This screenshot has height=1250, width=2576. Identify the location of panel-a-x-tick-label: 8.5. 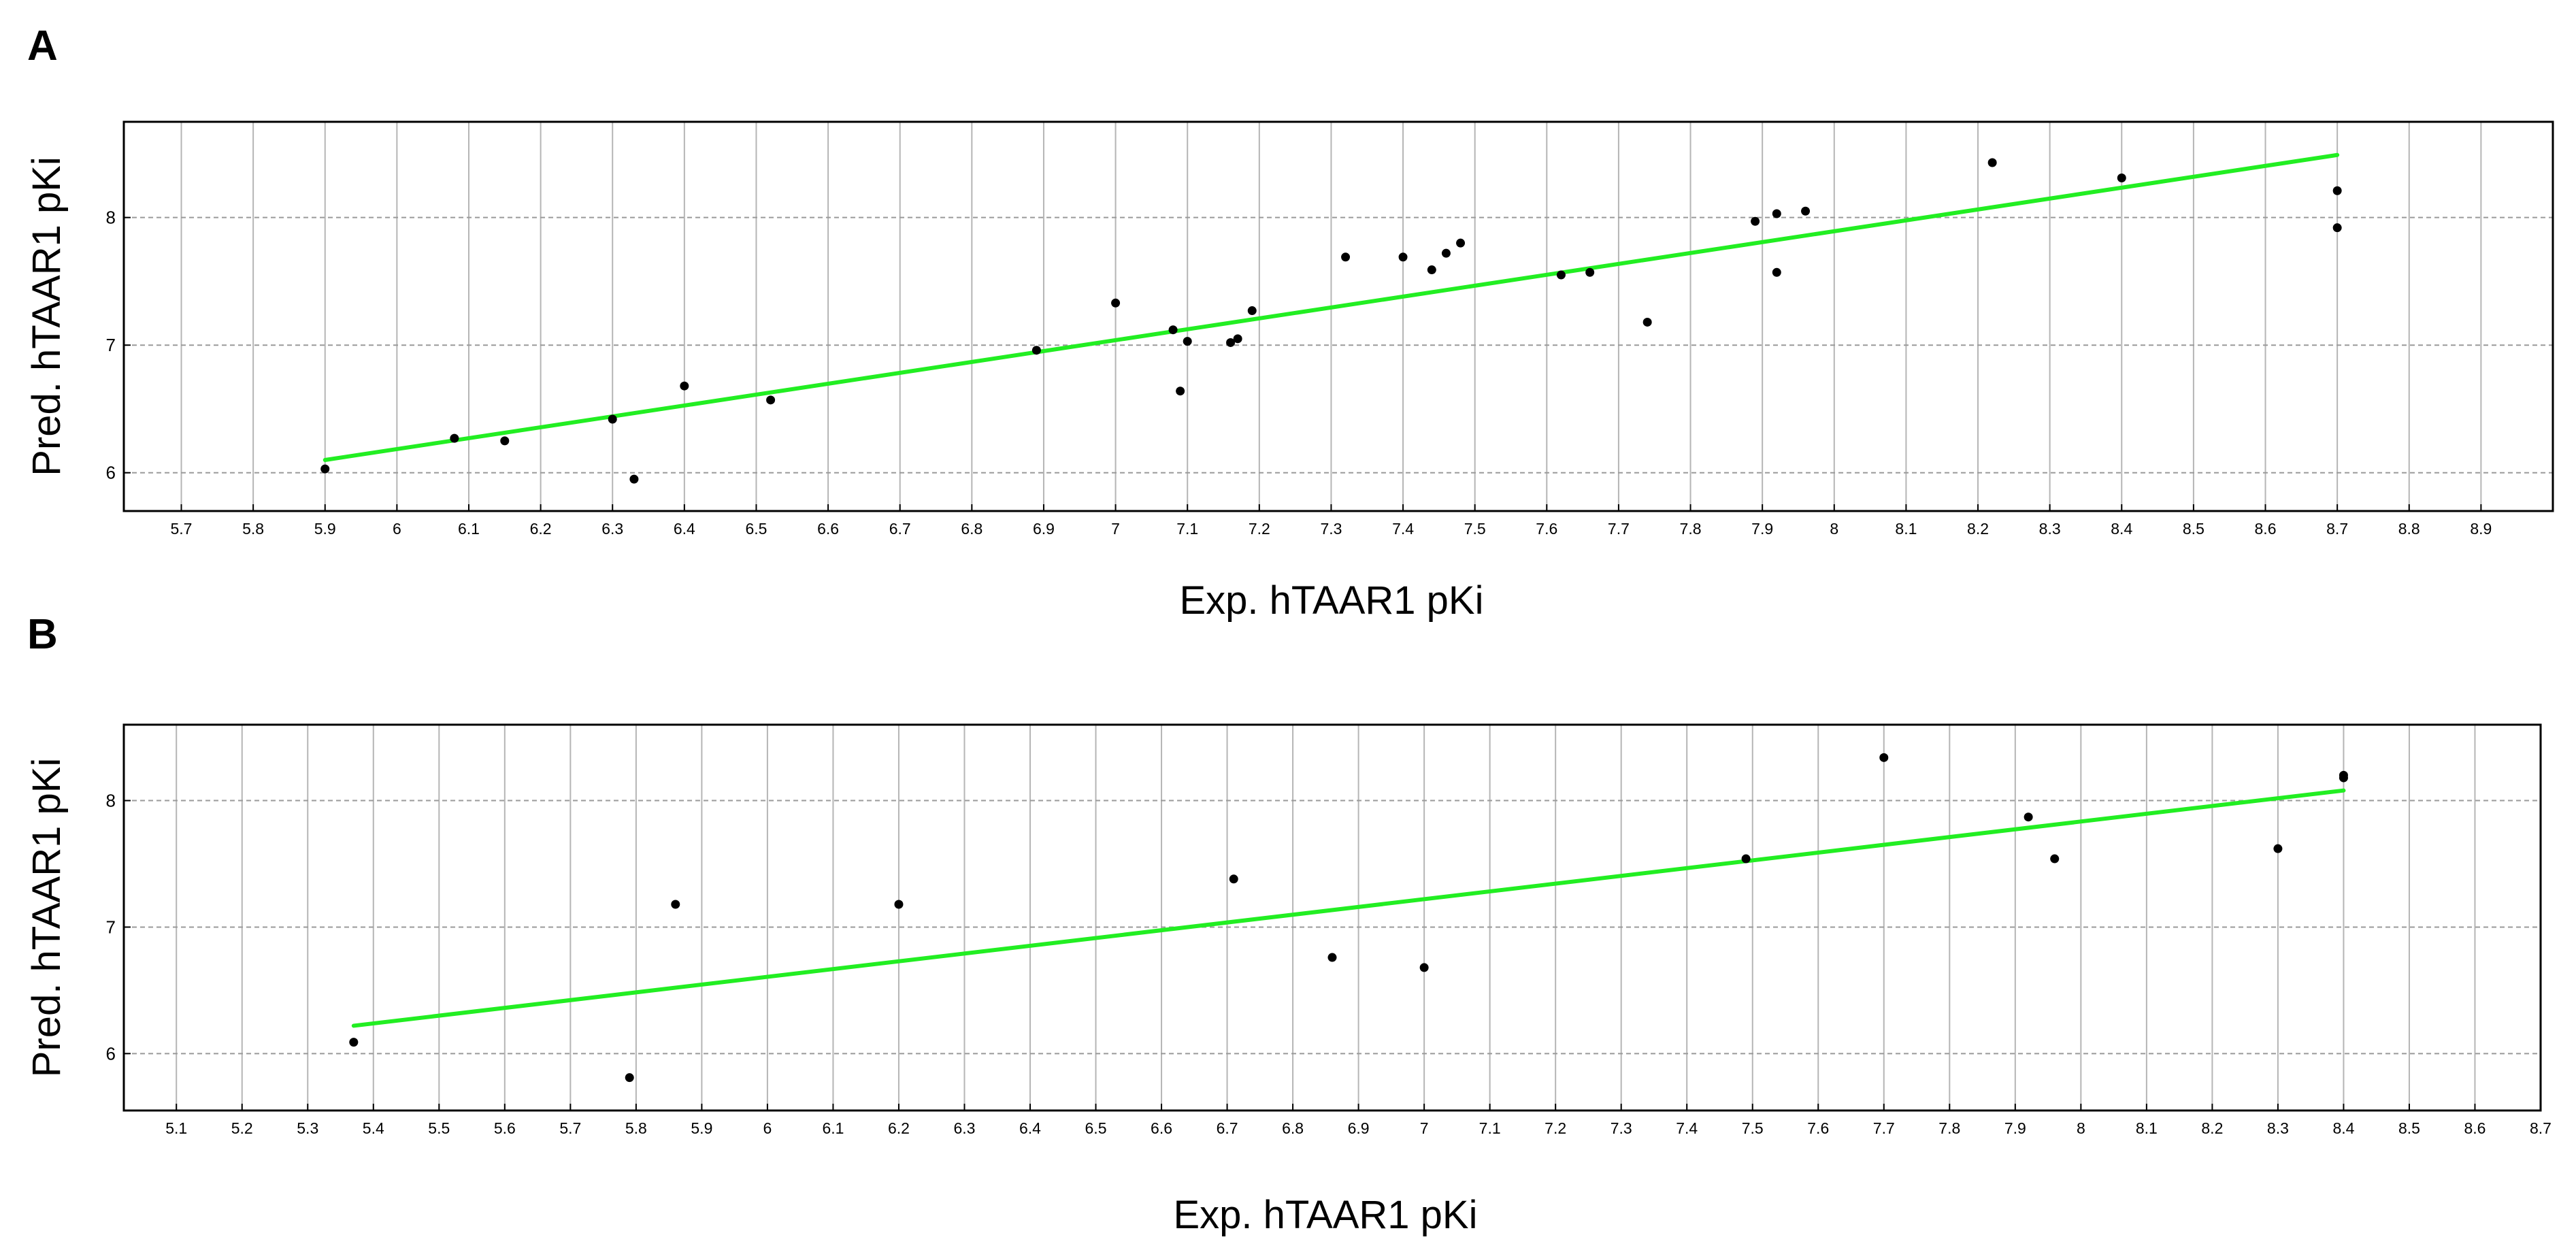
(2194, 529).